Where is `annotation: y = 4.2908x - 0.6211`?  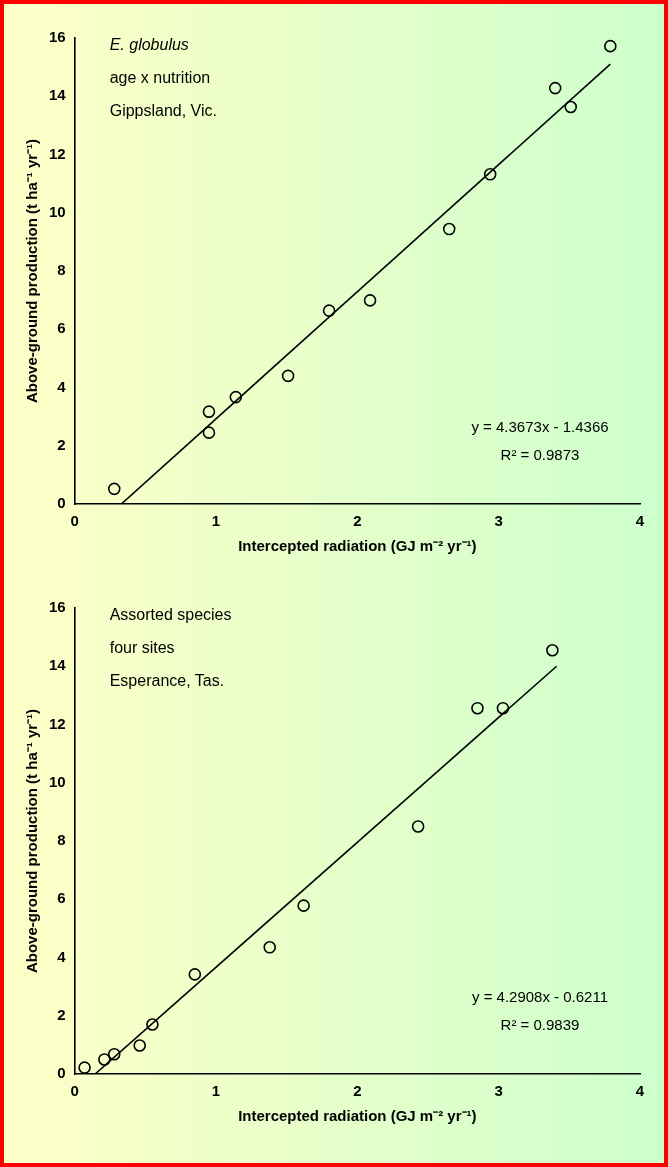
annotation: y = 4.2908x - 0.6211 is located at coordinates (540, 996).